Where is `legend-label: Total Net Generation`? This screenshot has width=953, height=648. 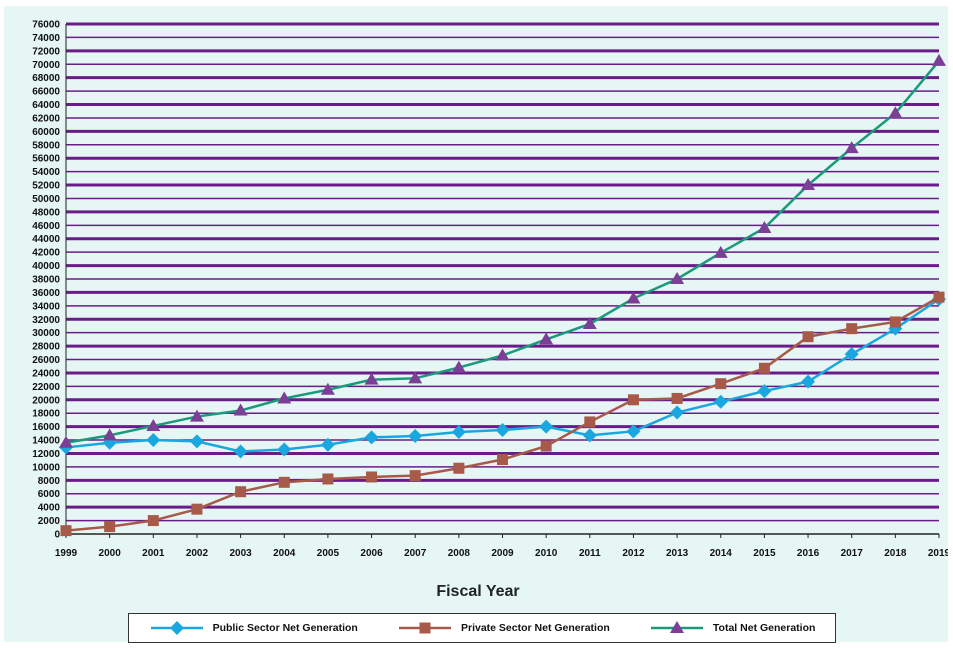
legend-label: Total Net Generation is located at coordinates (764, 628).